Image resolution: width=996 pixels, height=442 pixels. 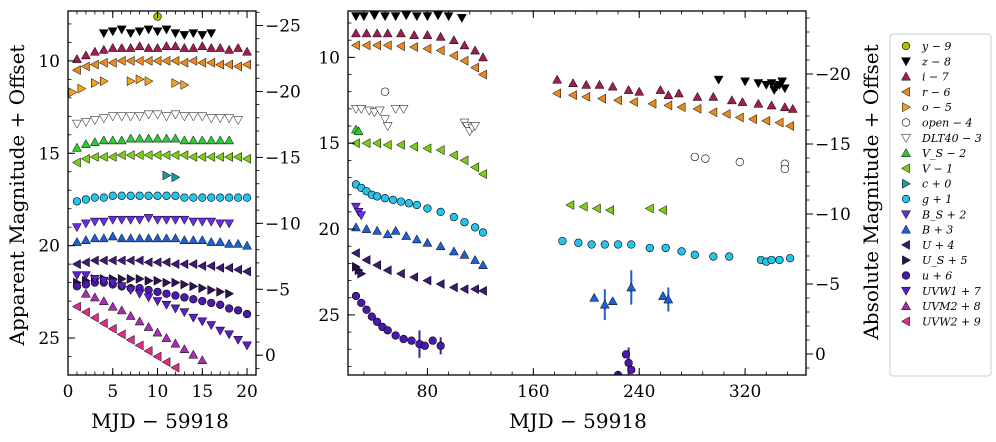 What do you see at coordinates (951, 321) in the screenshot?
I see `legend-label: UVW2 + 9` at bounding box center [951, 321].